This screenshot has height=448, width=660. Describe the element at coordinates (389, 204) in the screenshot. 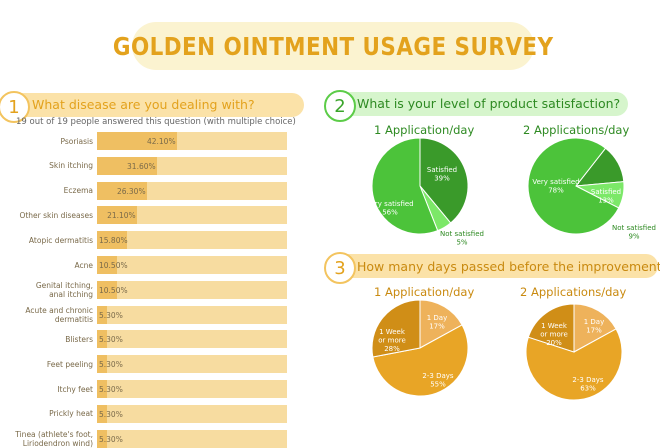

I see `pie-slice-name: Very satisfied` at that location.